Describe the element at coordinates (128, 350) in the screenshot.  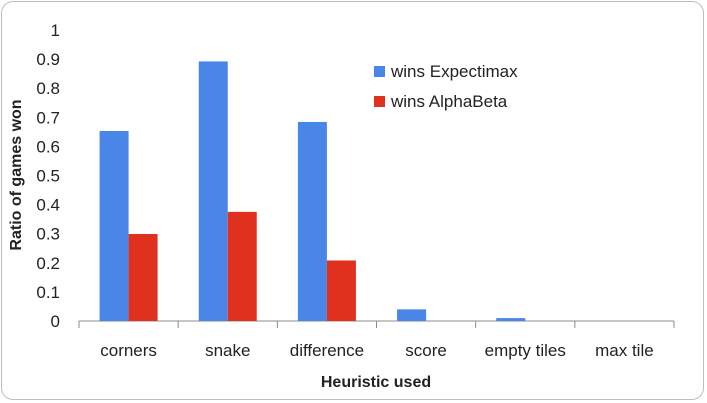
I see `x-tick-label: corners` at that location.